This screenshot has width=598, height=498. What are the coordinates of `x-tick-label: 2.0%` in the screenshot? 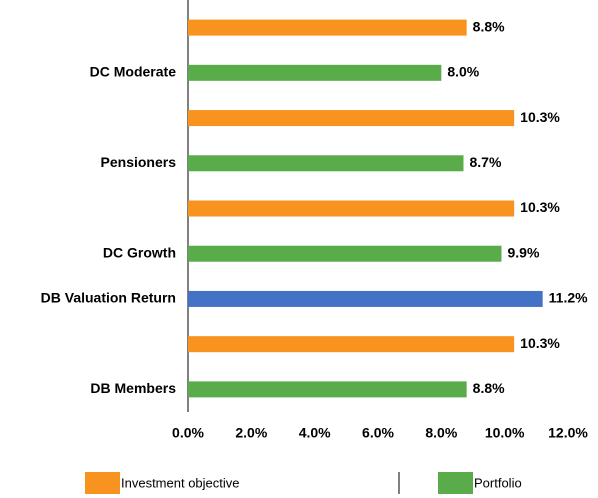 It's located at (251, 433).